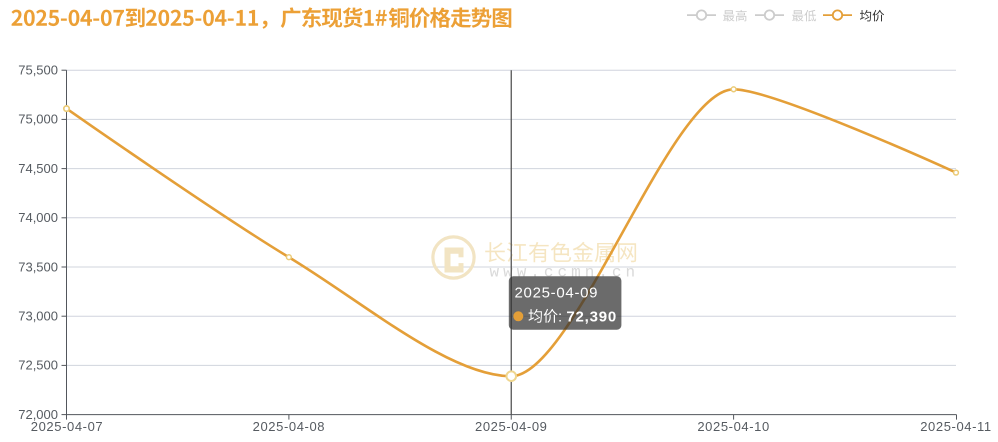  I want to click on svg-text: 72,500, so click(38, 365).